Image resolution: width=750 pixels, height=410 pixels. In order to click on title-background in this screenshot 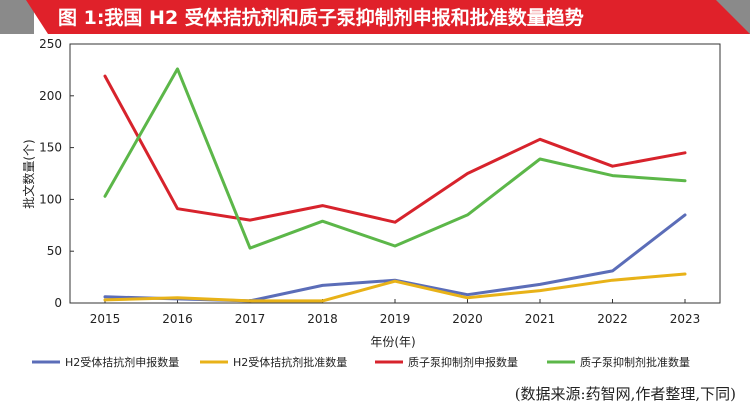, I will do `click(388, 17)`.